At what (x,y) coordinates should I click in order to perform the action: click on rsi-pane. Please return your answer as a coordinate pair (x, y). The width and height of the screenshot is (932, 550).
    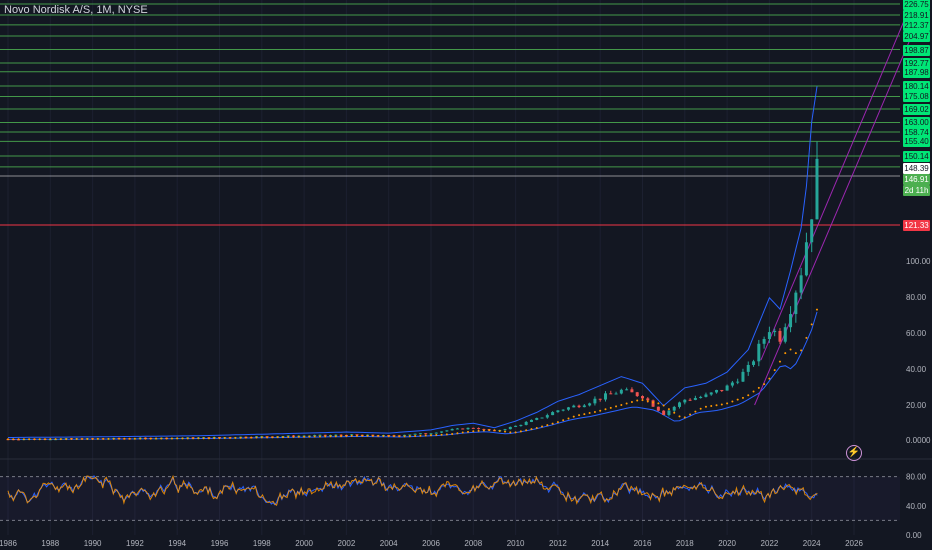
    Looking at the image, I should click on (450, 497).